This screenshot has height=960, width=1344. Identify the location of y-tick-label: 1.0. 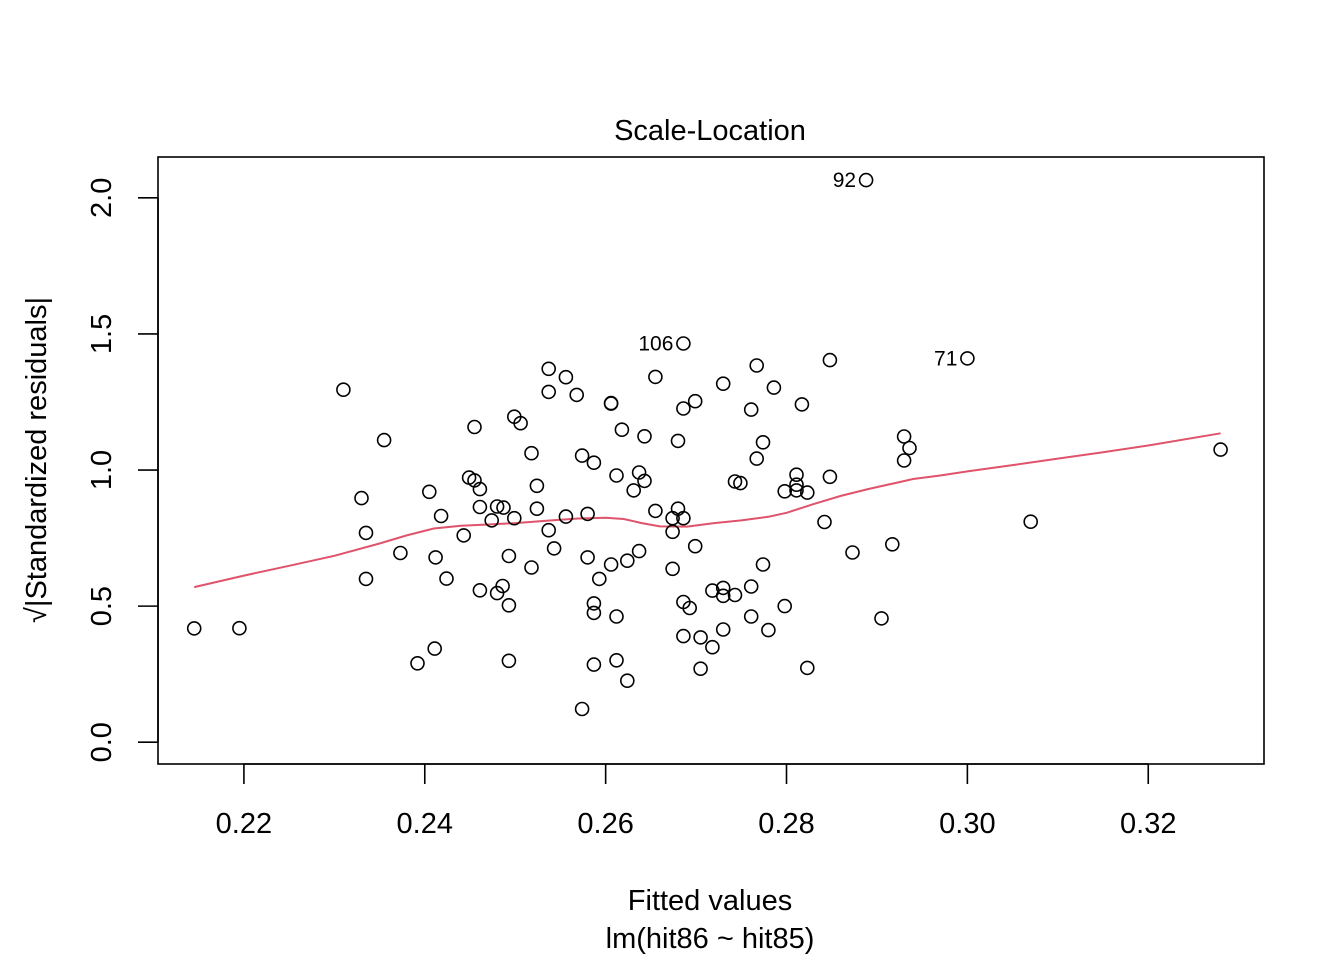
(102, 470).